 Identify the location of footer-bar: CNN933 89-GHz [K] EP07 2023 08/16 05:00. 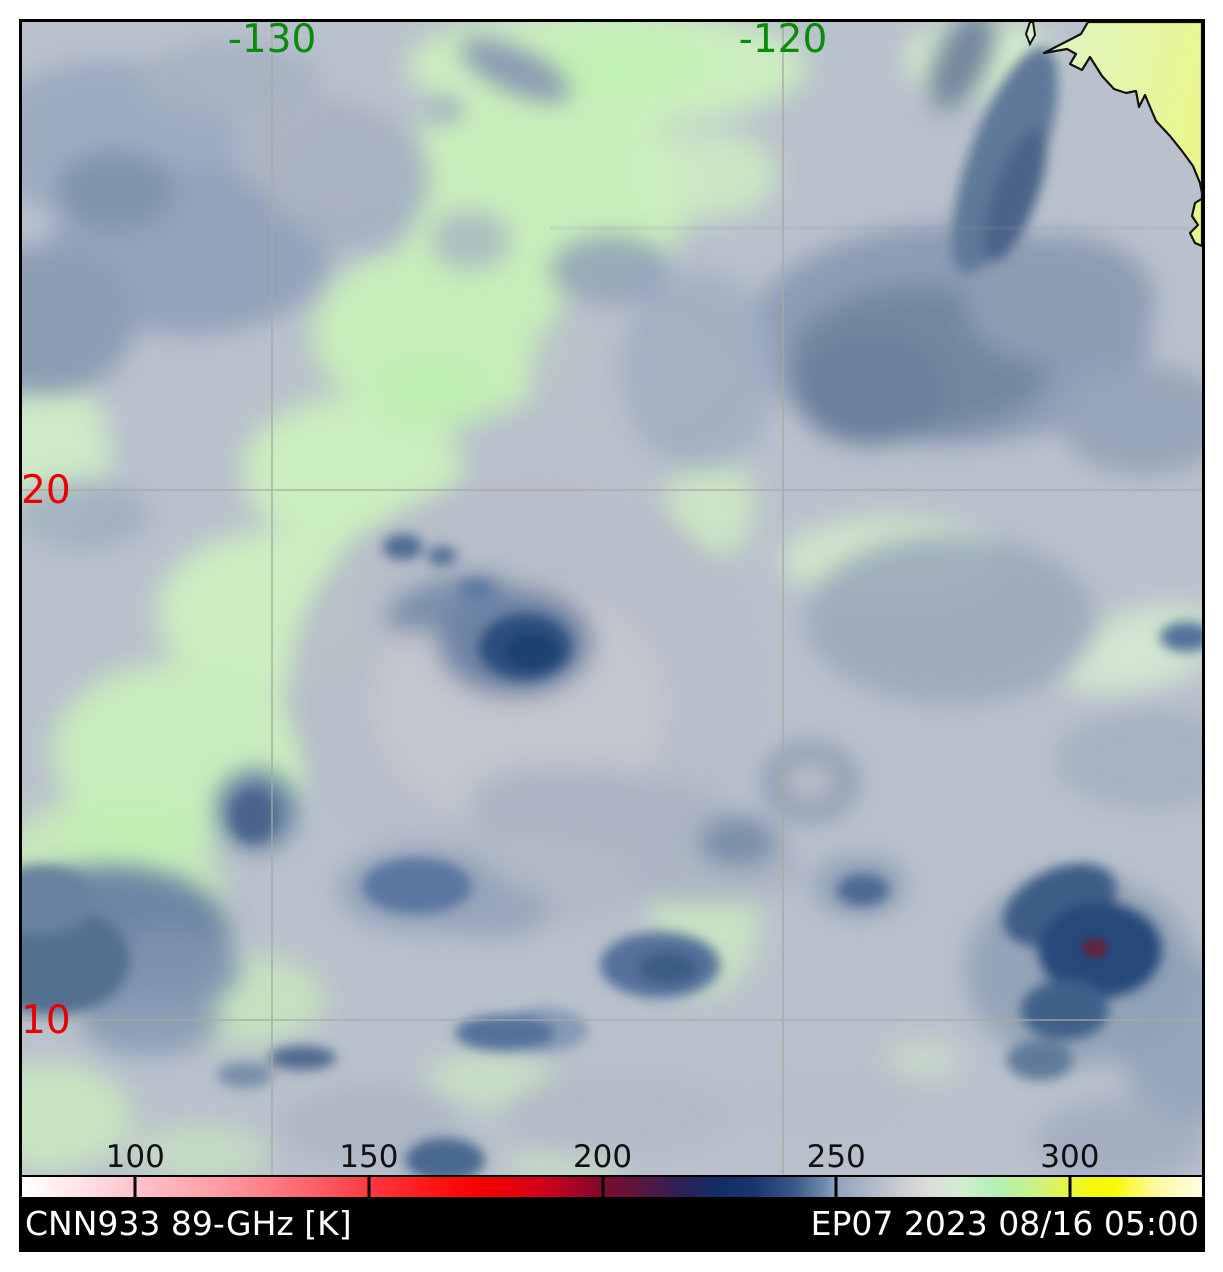
(612, 1224).